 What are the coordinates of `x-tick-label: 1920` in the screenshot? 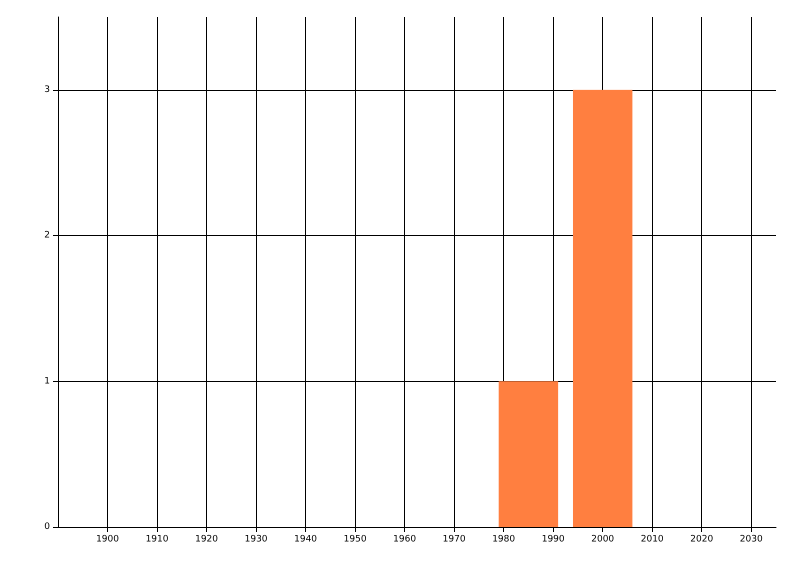 It's located at (206, 539).